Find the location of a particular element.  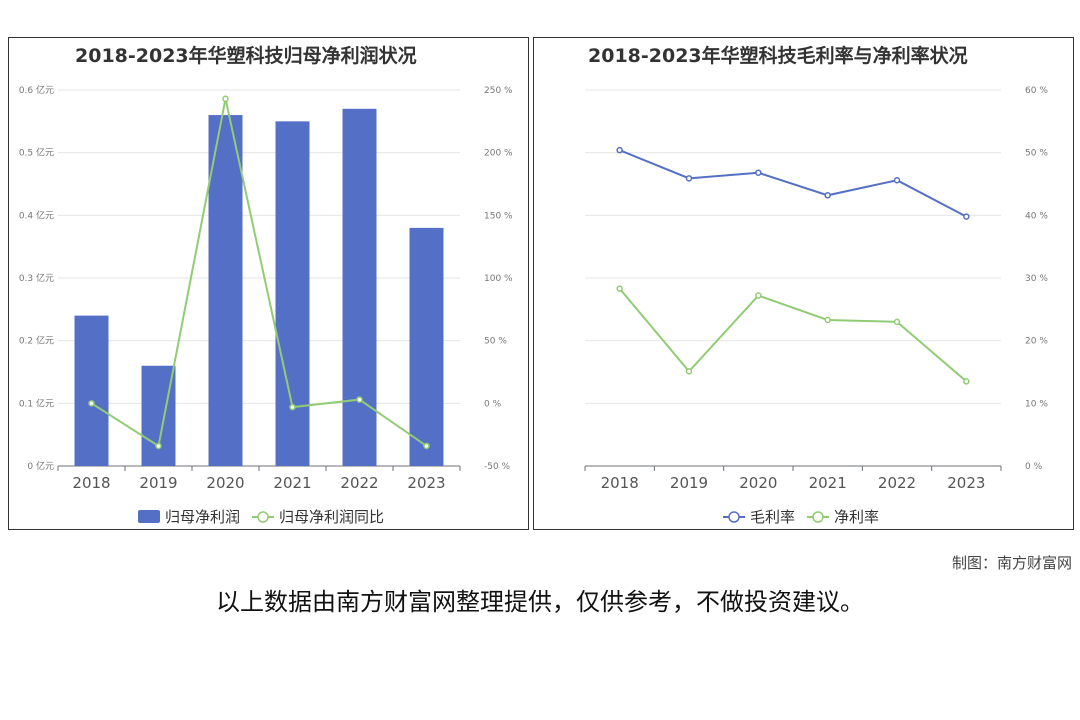

bar-2018 is located at coordinates (91, 390).